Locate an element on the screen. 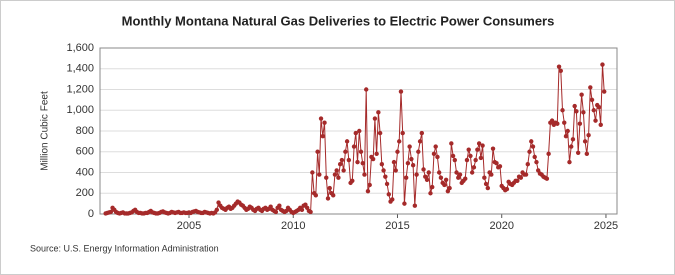 The width and height of the screenshot is (675, 275). x-tick-label: 2020 is located at coordinates (501, 226).